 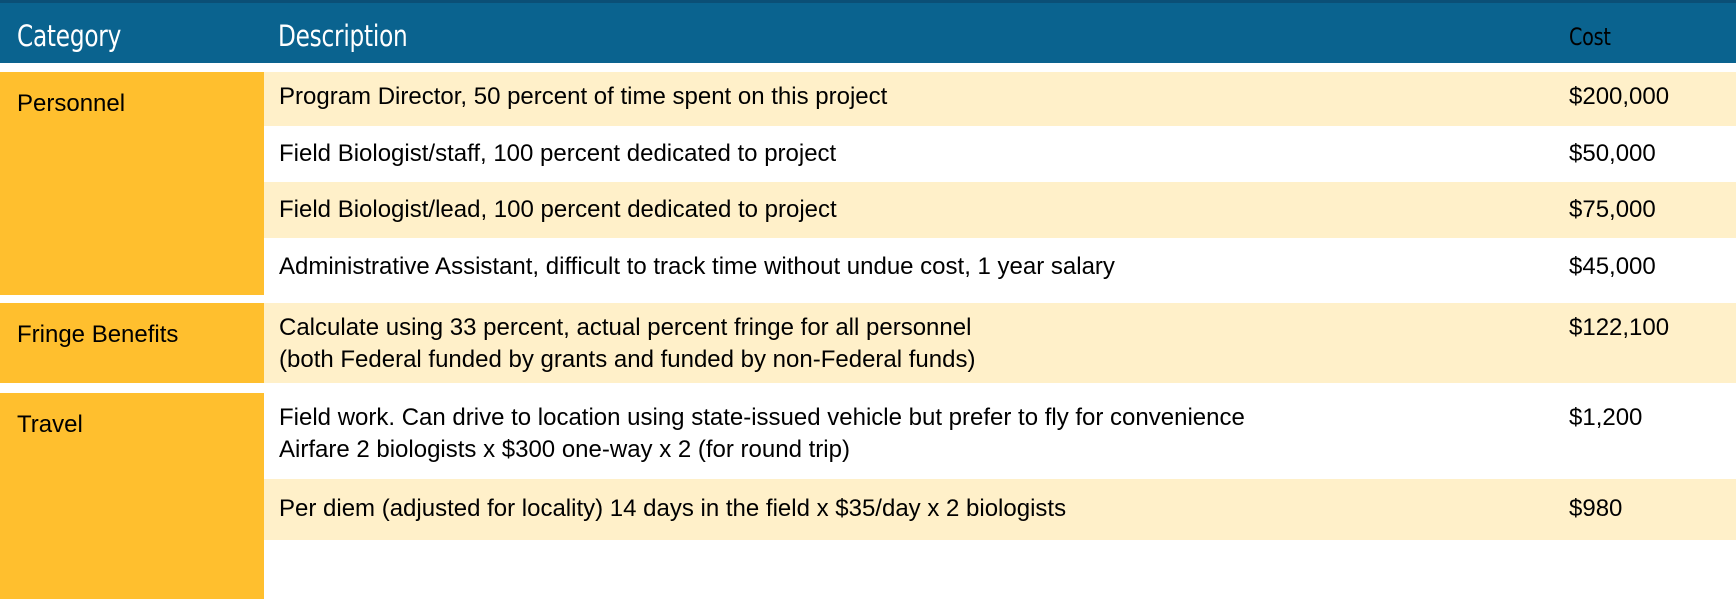 I want to click on category-label: Fringe Benefits, so click(x=98, y=334).